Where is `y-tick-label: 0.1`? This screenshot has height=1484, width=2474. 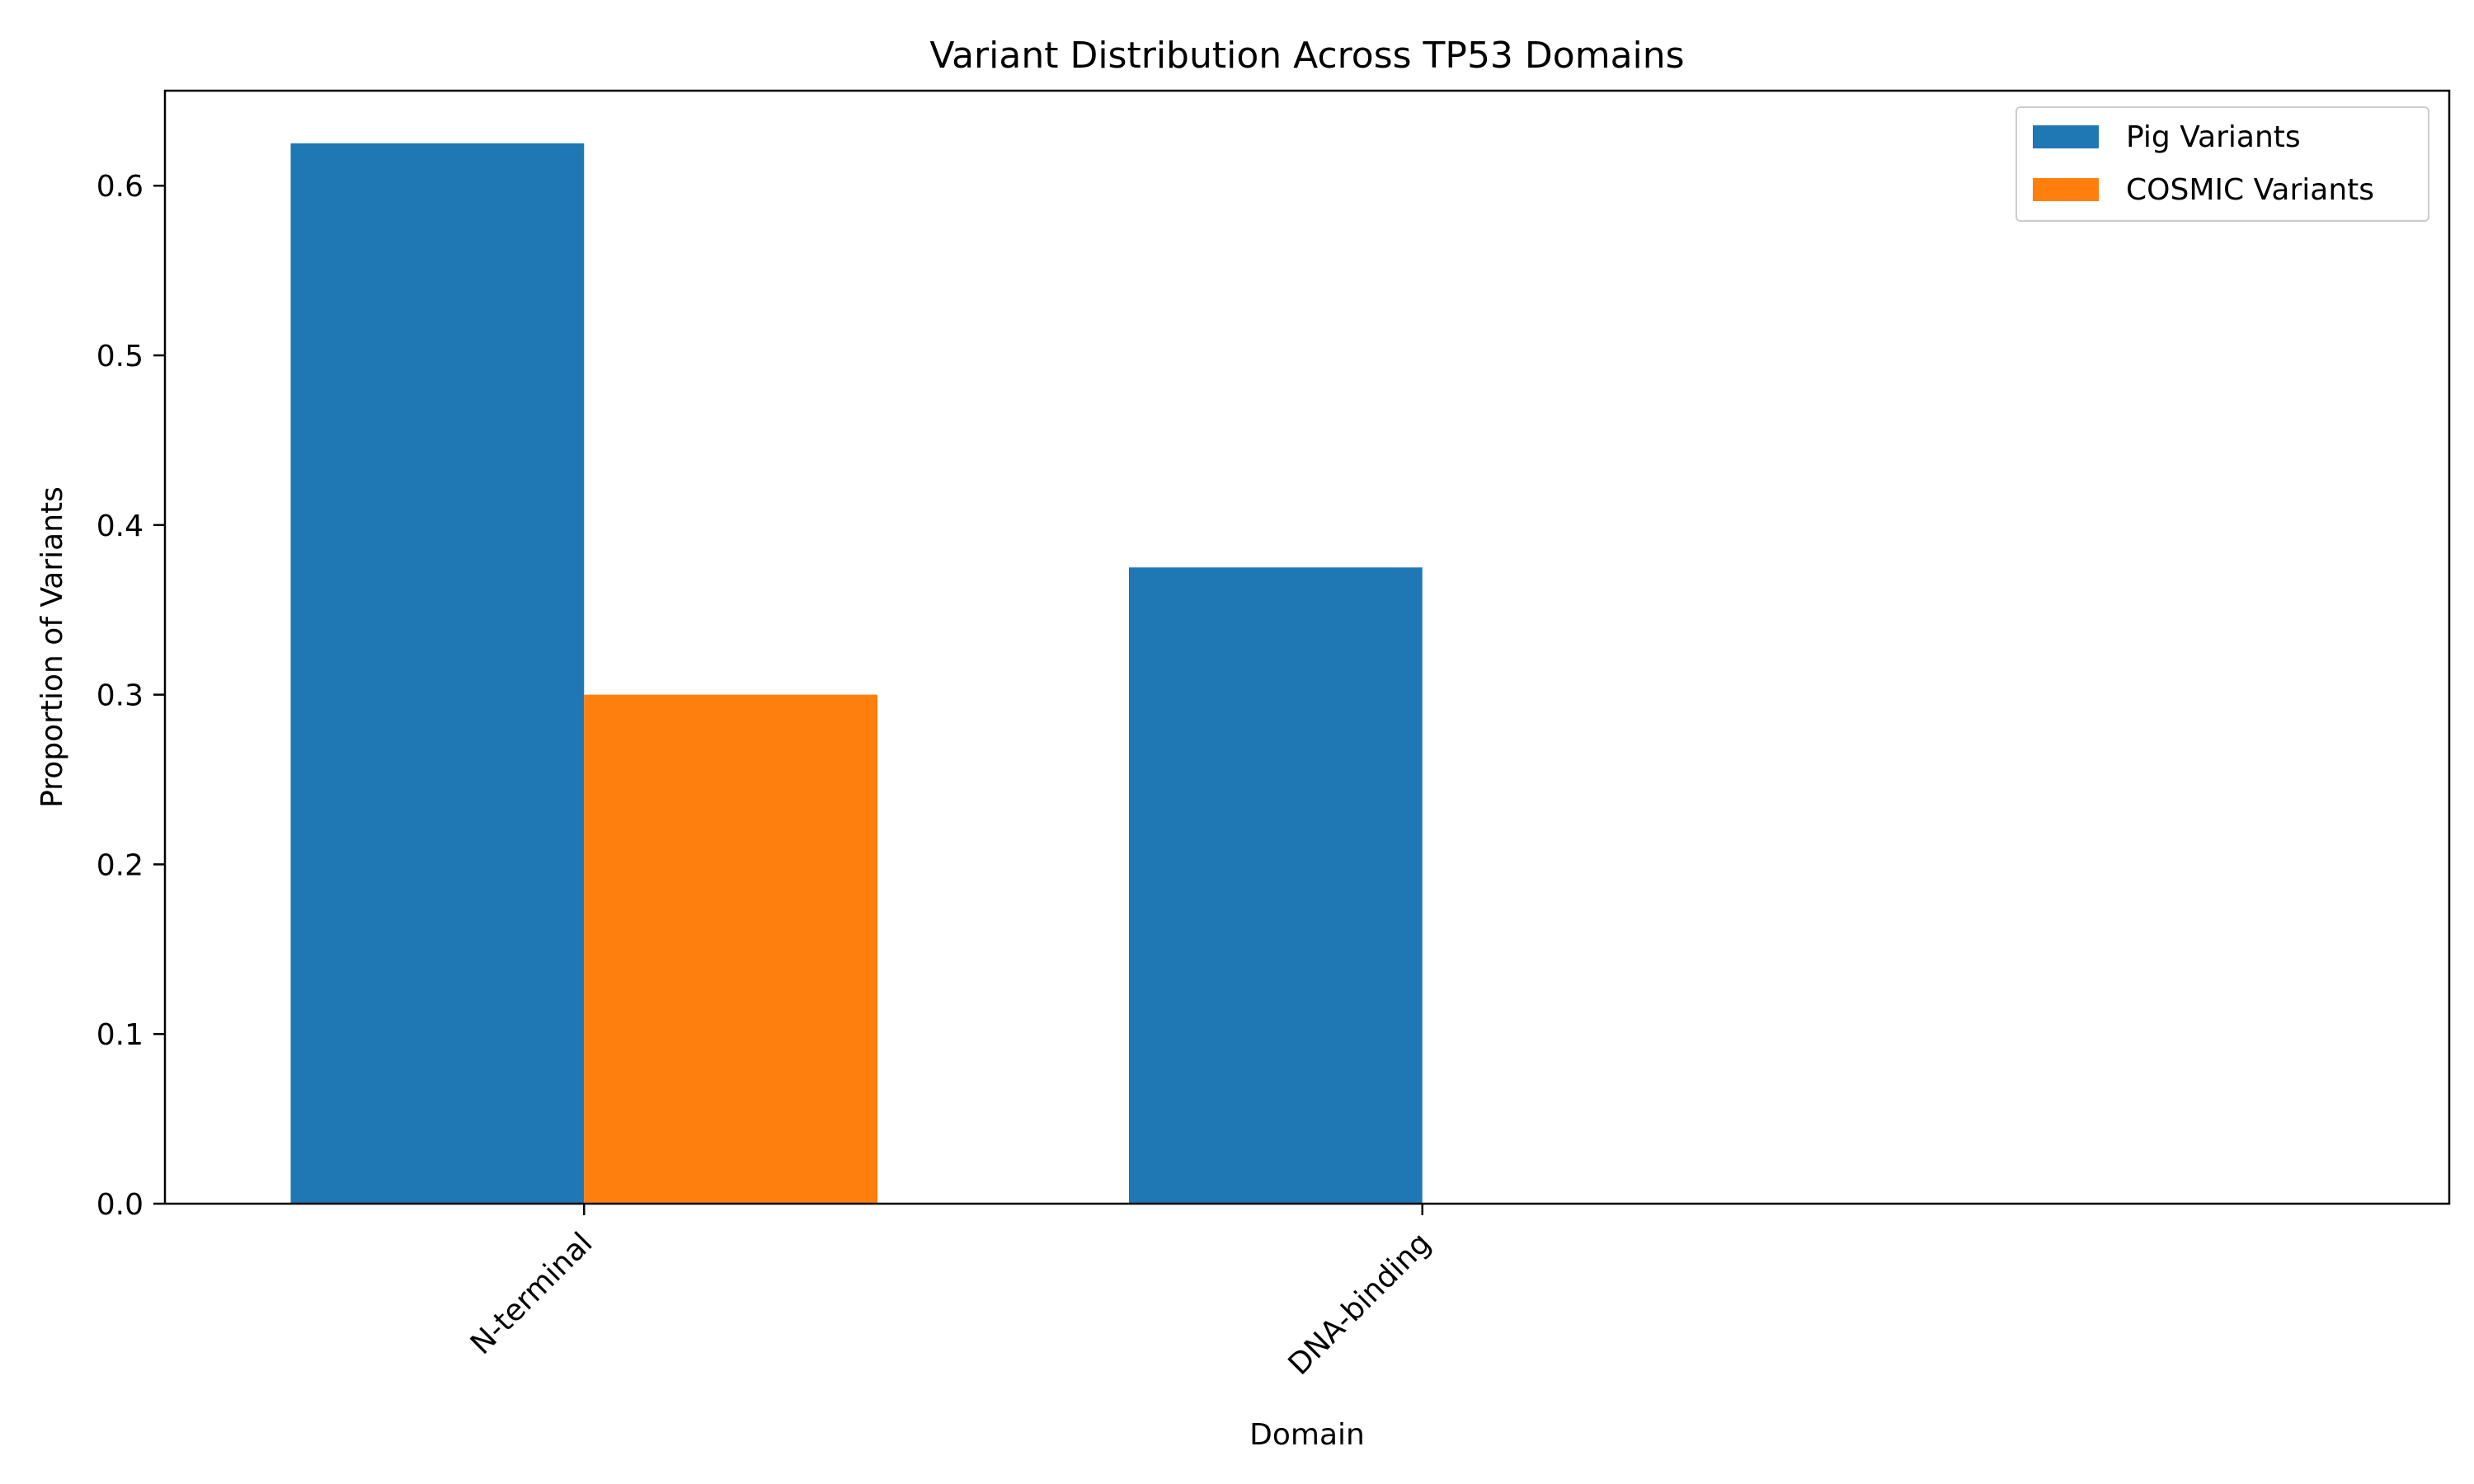
y-tick-label: 0.1 is located at coordinates (119, 1035).